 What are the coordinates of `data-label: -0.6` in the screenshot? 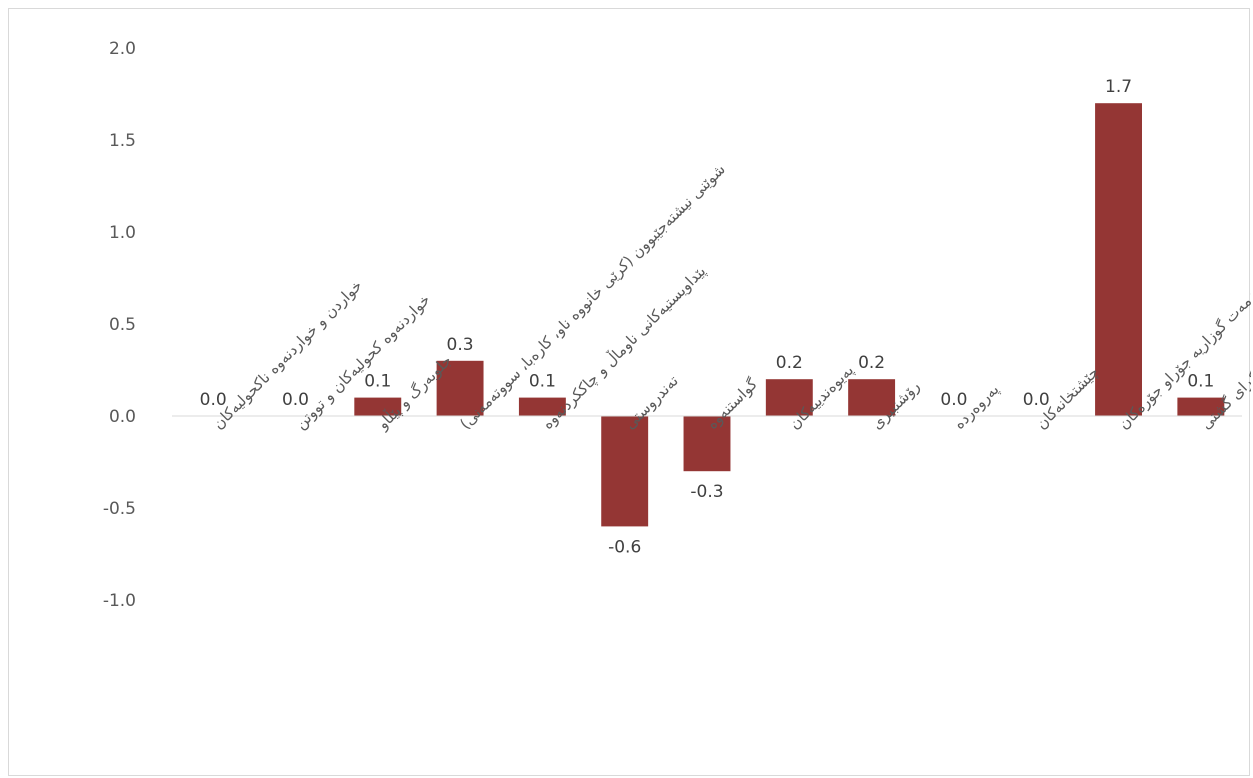 It's located at (624, 547).